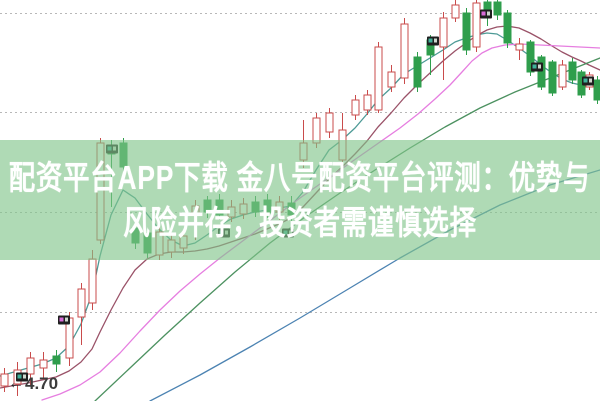  I want to click on headline-line-1: 配资平台APP下载 金八号配资平台评测：优势与, so click(300, 177).